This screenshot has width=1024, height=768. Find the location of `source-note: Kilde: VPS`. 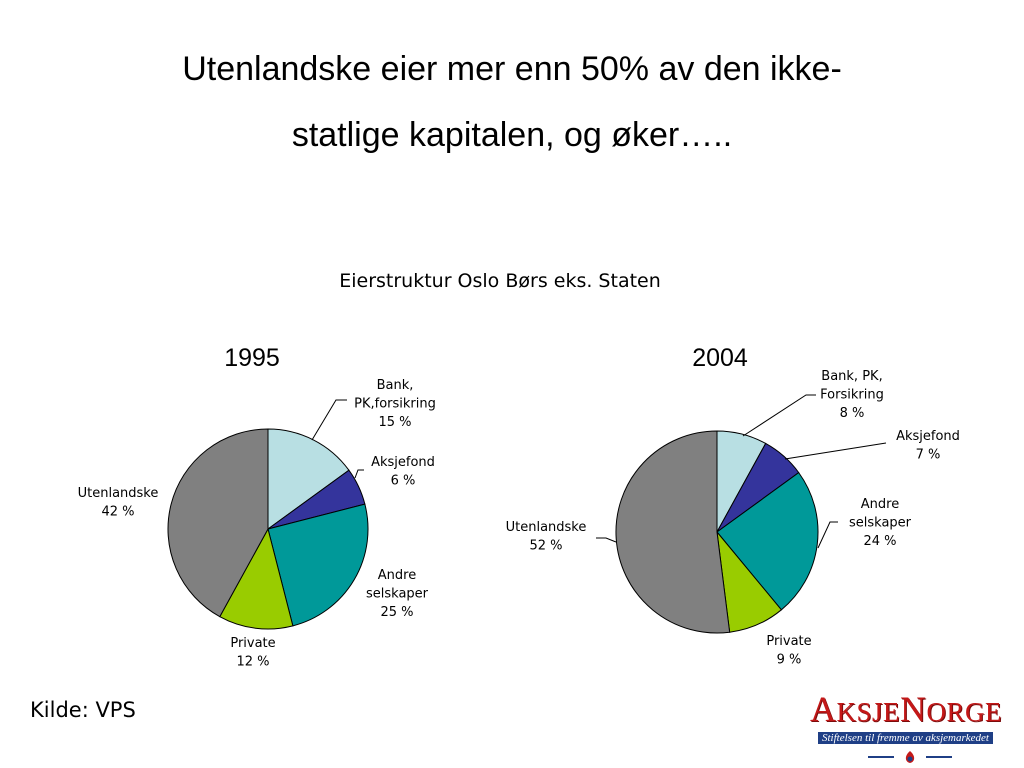

source-note: Kilde: VPS is located at coordinates (83, 710).